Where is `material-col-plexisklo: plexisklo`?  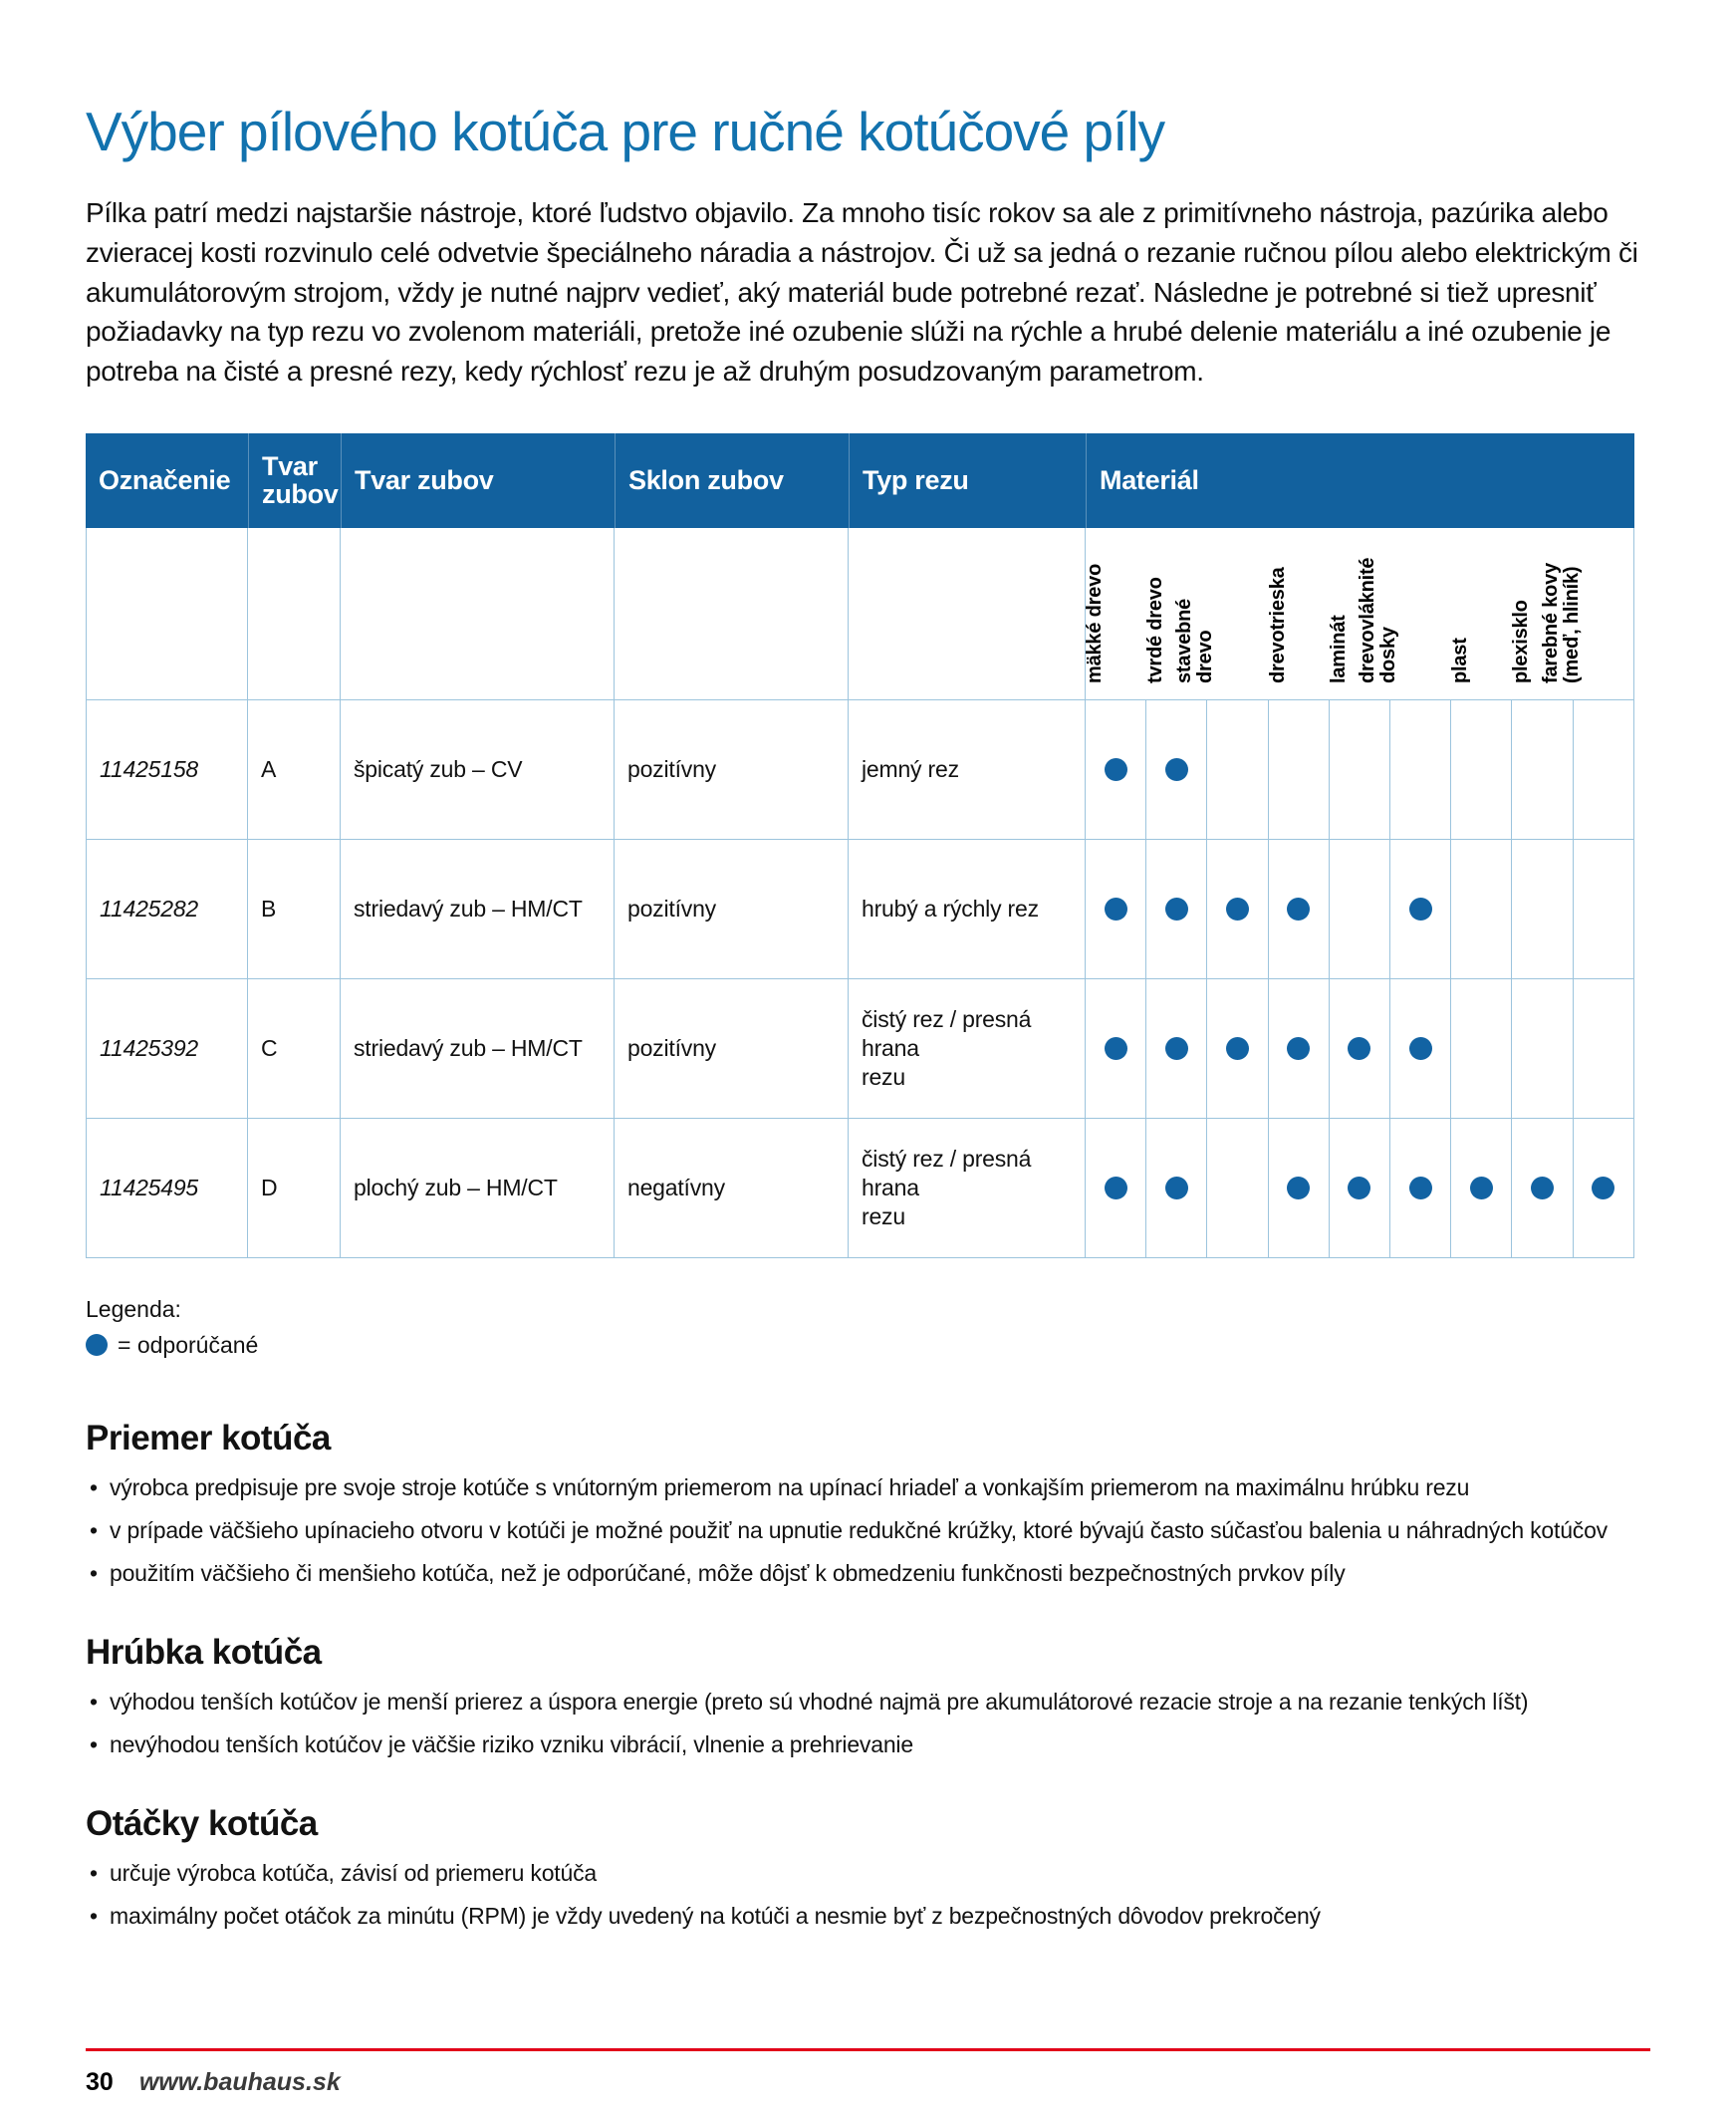
material-col-plexisklo: plexisklo is located at coordinates (1542, 614).